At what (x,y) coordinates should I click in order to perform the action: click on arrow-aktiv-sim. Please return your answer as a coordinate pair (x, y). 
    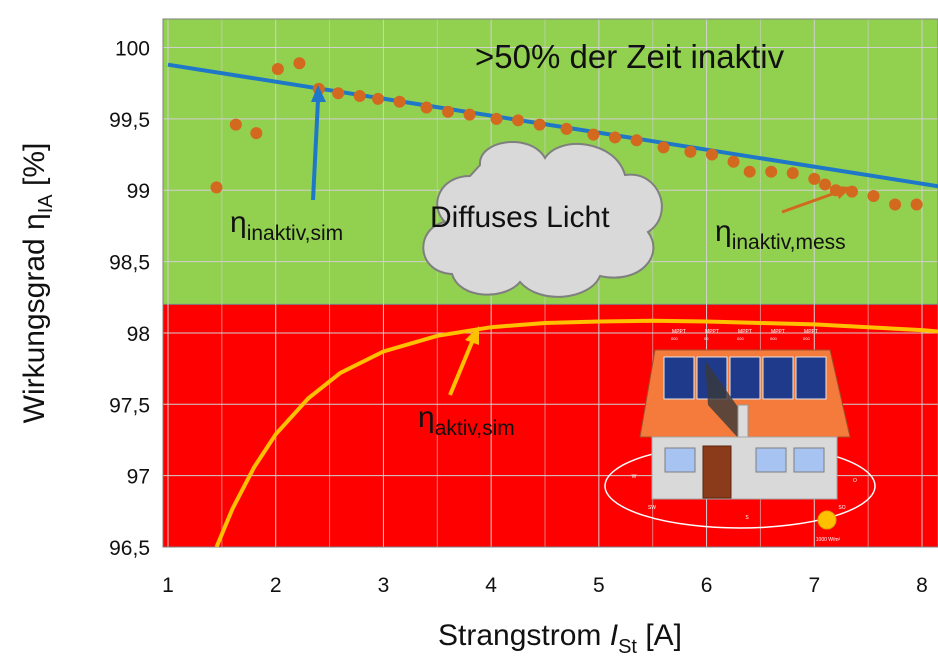
    Looking at the image, I should click on (461, 368).